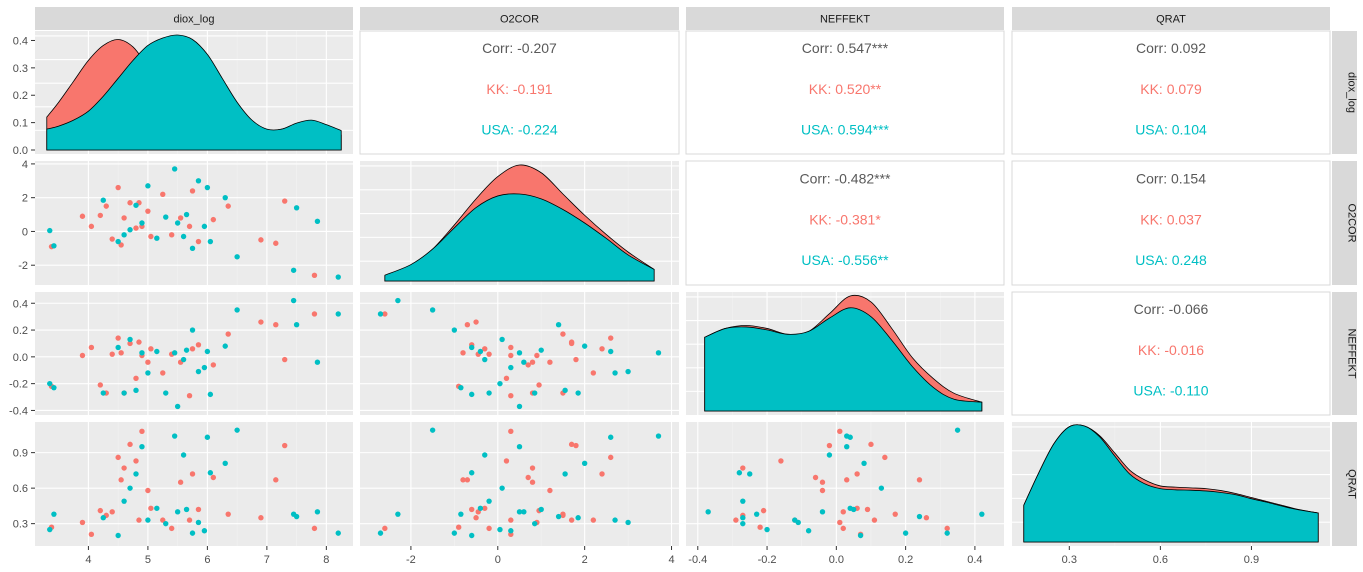  What do you see at coordinates (974, 560) in the screenshot?
I see `x-tick-label: 0.4` at bounding box center [974, 560].